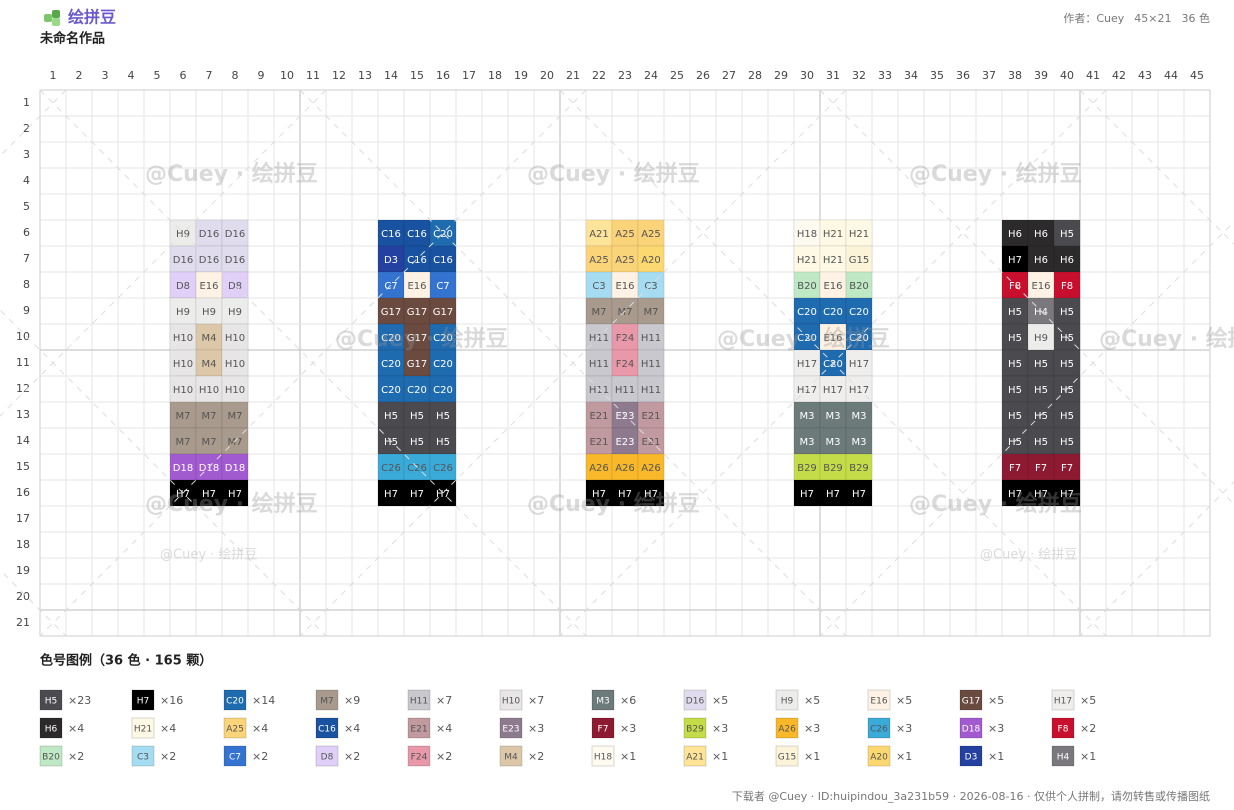  Describe the element at coordinates (1067, 286) in the screenshot. I see `bead-code: F8` at that location.